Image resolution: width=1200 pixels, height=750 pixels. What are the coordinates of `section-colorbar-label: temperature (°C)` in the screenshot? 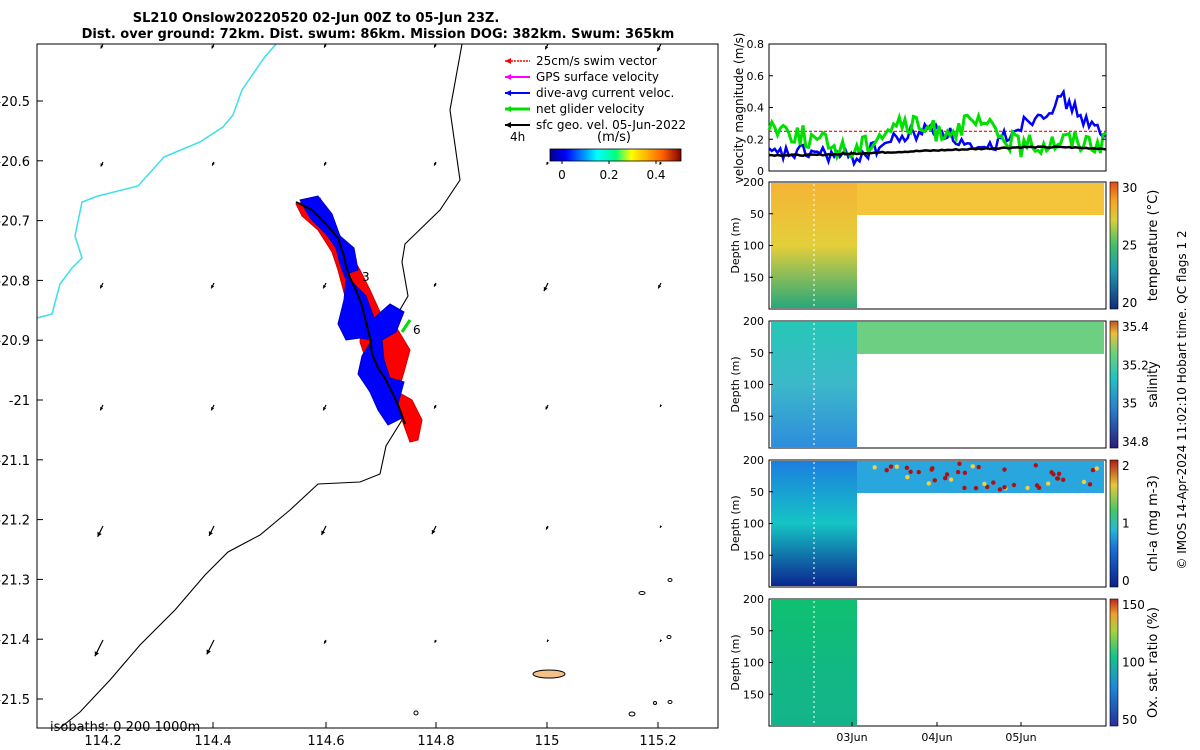 It's located at (1153, 246).